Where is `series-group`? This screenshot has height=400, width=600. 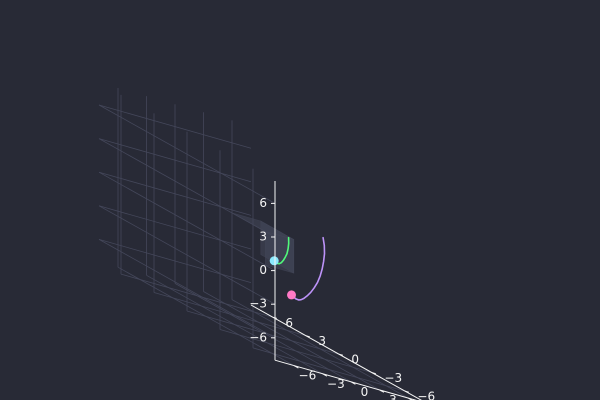
series-group is located at coordinates (297, 268).